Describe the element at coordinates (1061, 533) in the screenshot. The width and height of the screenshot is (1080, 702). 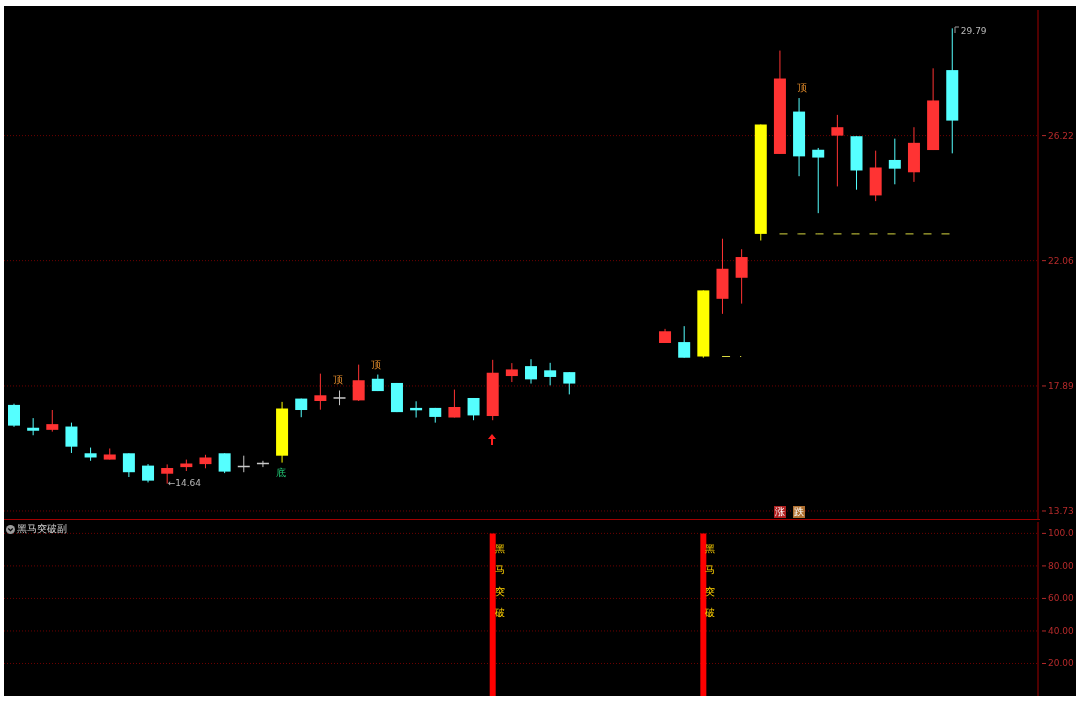
I see `y-tick-label: 100.0` at that location.